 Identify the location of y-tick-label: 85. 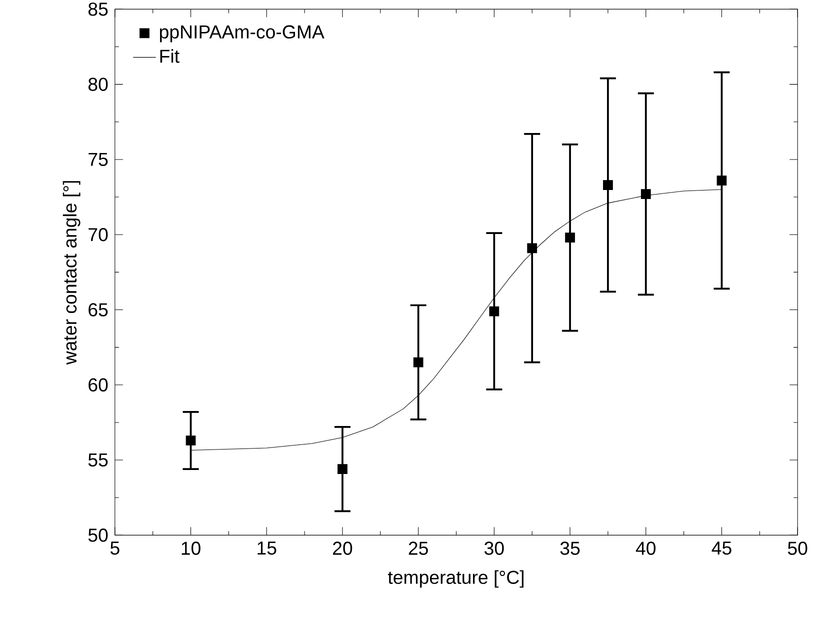
(98, 9).